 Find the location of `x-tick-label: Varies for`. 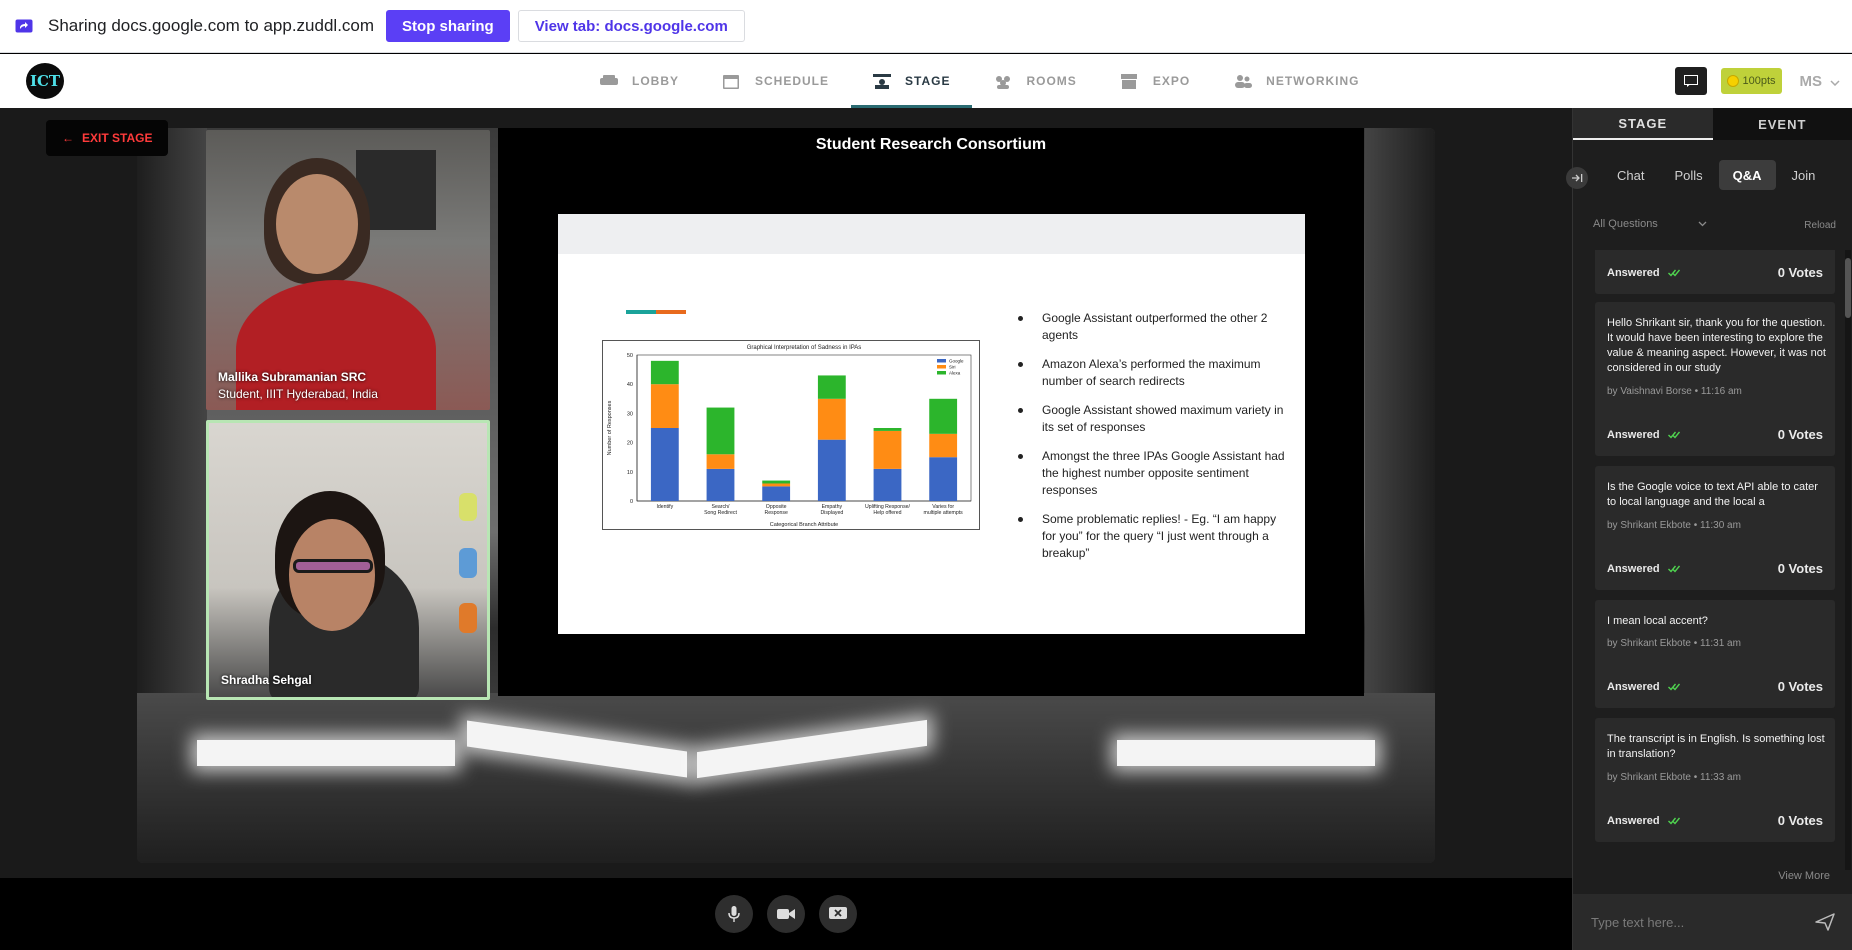

x-tick-label: Varies for is located at coordinates (943, 507).